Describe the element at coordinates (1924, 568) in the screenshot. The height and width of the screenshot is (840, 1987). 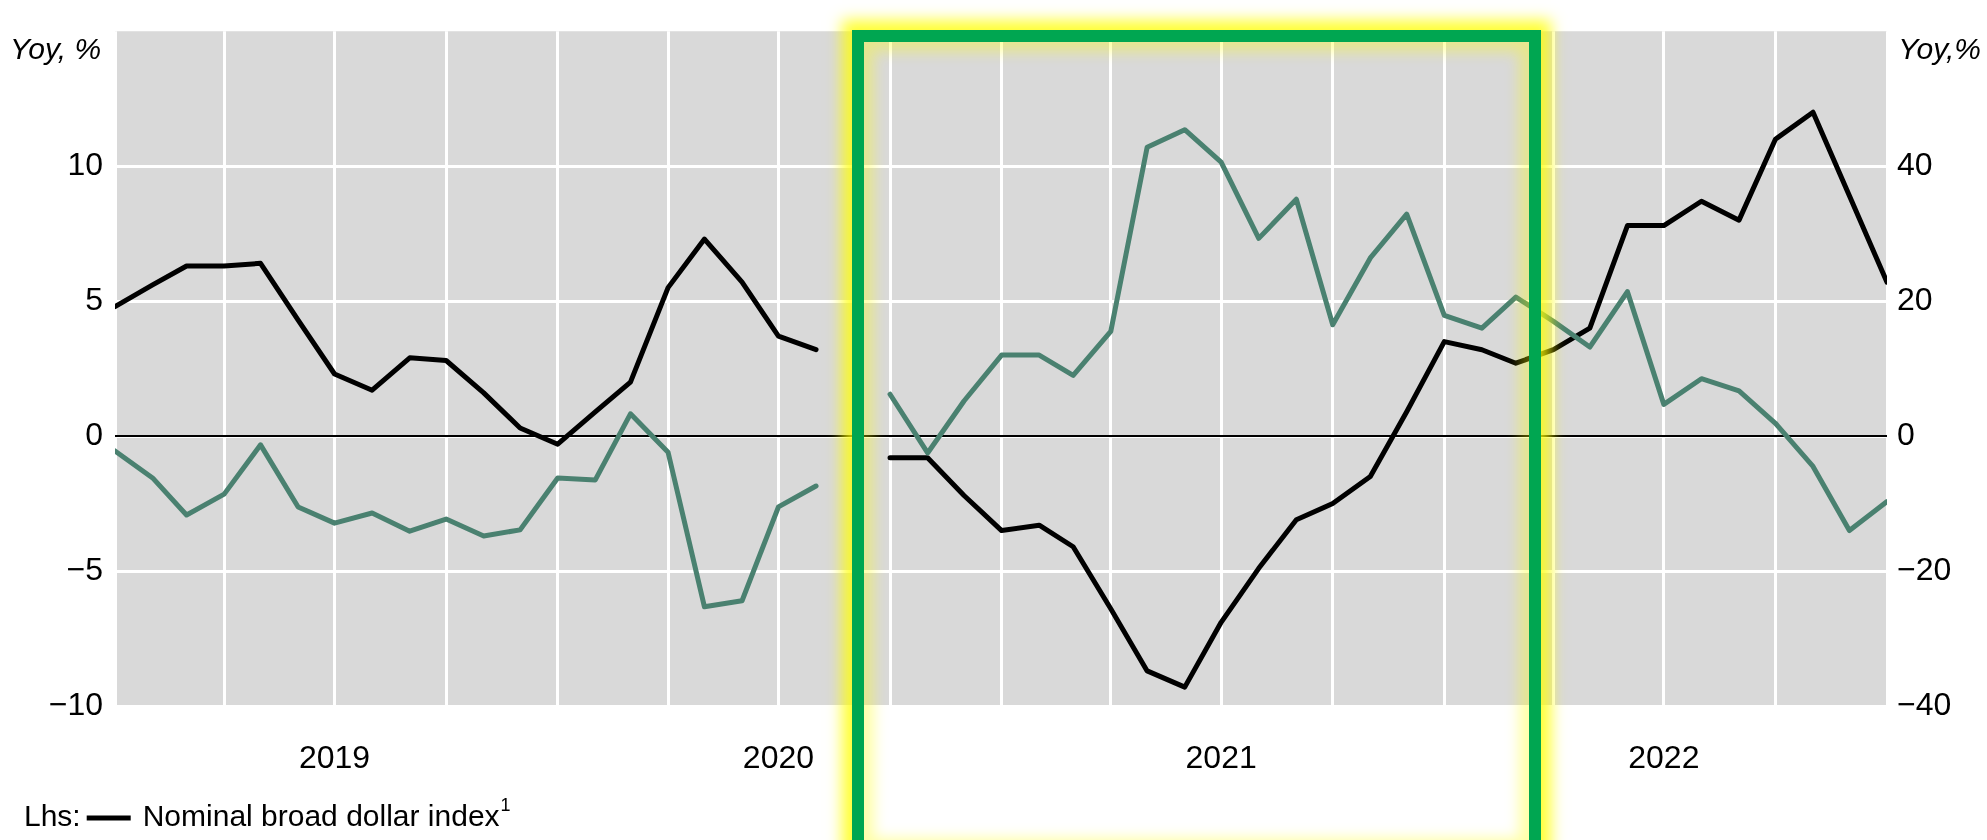
I see `y2-tick-label: −20` at that location.